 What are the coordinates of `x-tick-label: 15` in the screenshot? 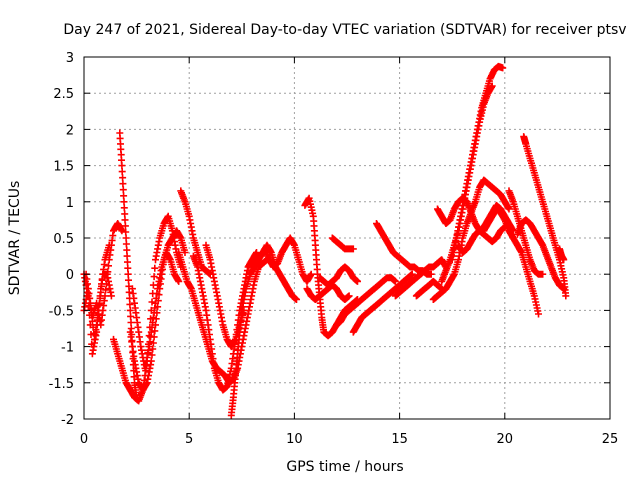 It's located at (399, 439).